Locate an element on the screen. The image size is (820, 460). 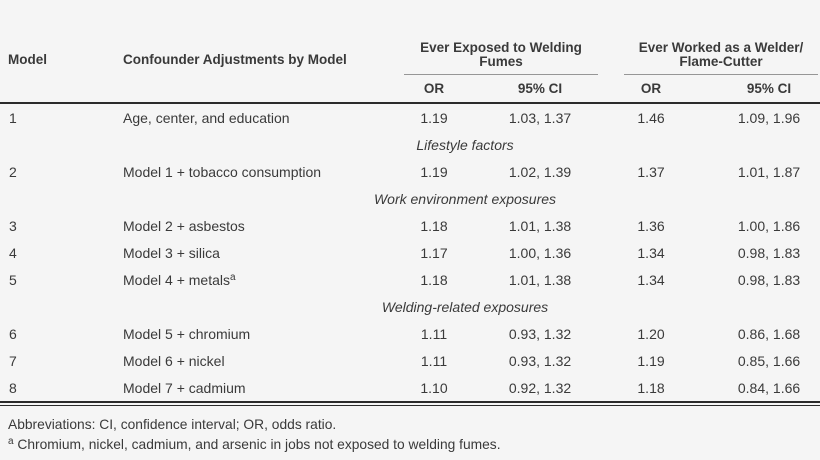
group-header-welding-fumes: Ever Exposed to Welding Fumes is located at coordinates (504, 52).